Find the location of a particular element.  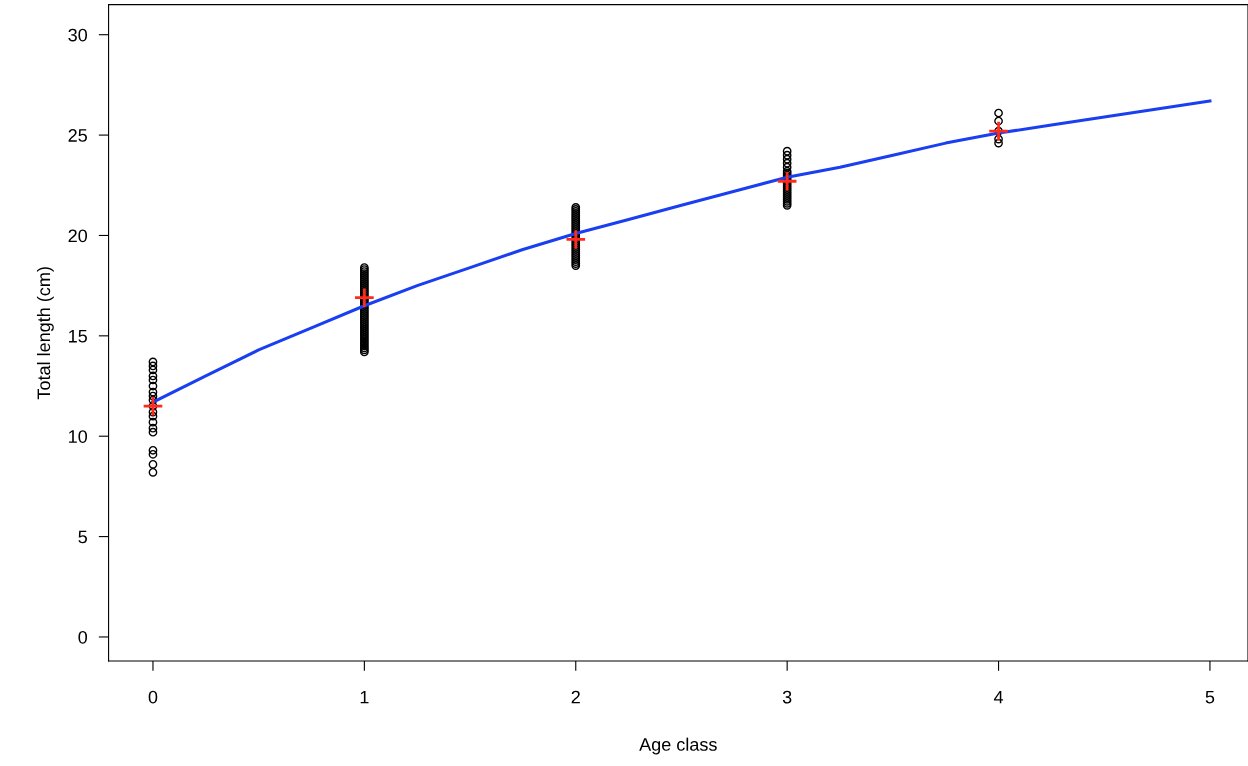

y-tick-label: 10 is located at coordinates (78, 436).